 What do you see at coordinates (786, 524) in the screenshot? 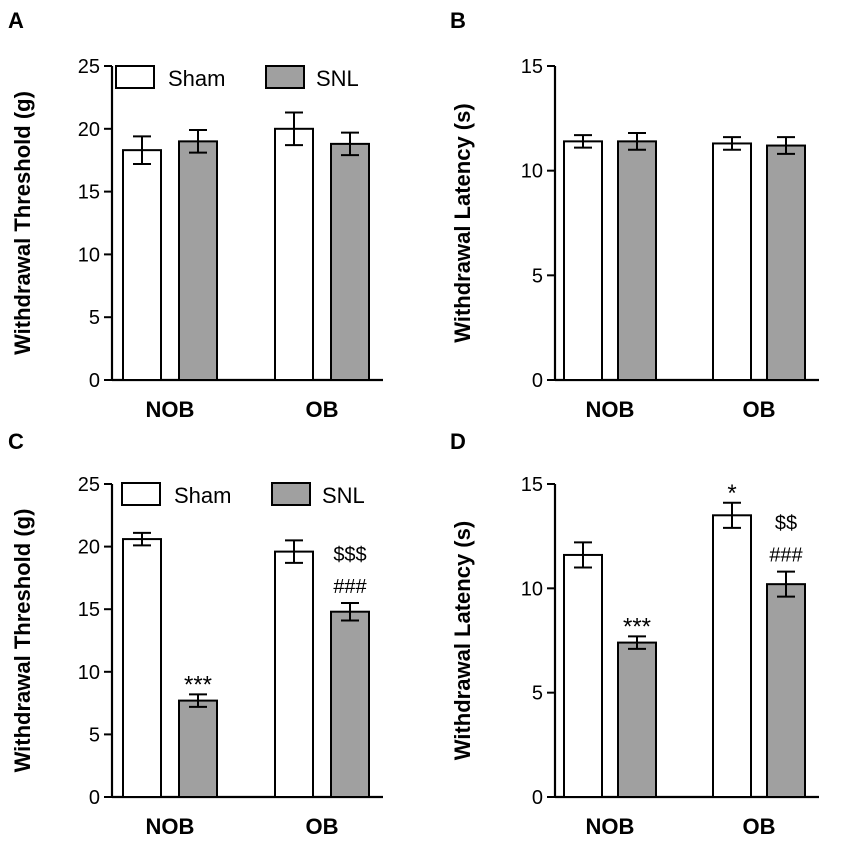
I see `significance-label: $$` at bounding box center [786, 524].